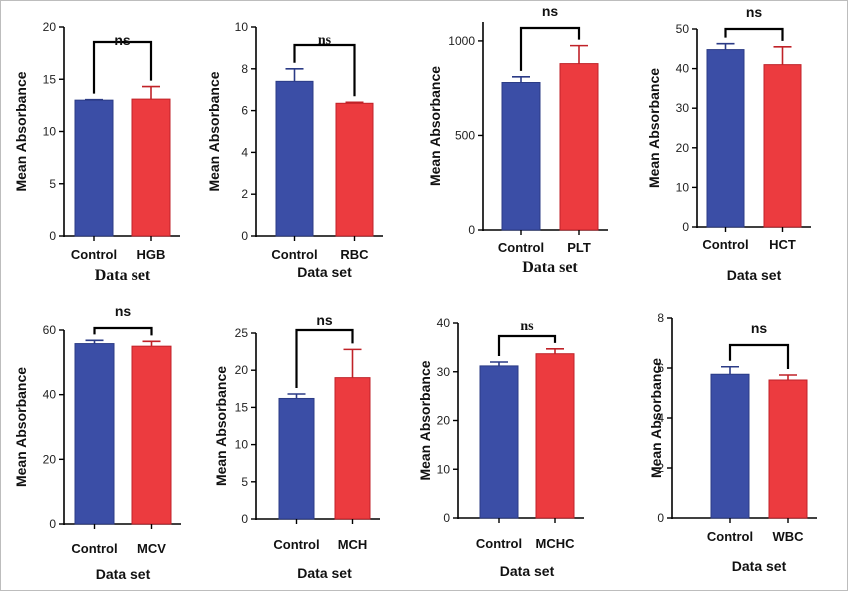 Image resolution: width=848 pixels, height=591 pixels. What do you see at coordinates (354, 254) in the screenshot?
I see `x-tick-label: RBC` at bounding box center [354, 254].